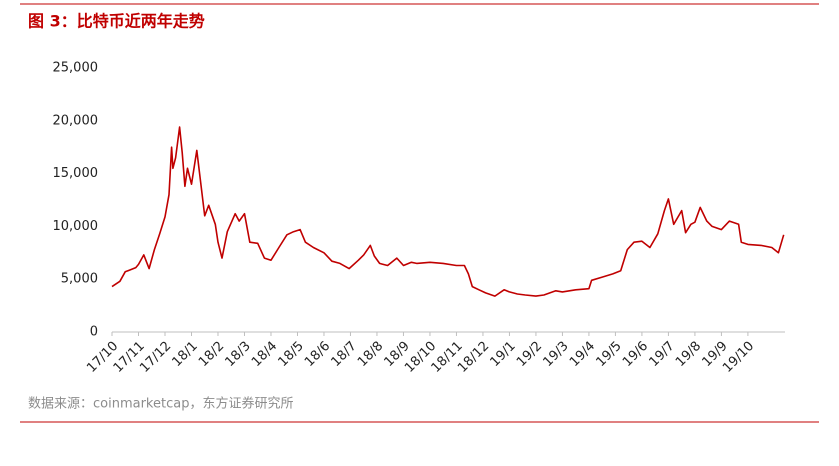 This screenshot has height=466, width=839. What do you see at coordinates (555, 354) in the screenshot?
I see `x-tick-label: 19/3` at bounding box center [555, 354].